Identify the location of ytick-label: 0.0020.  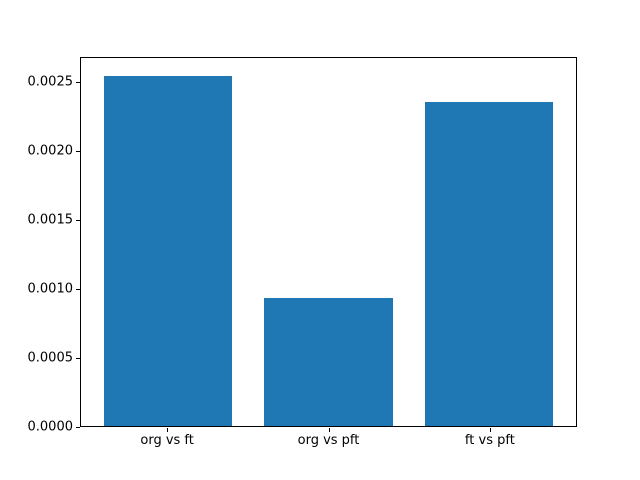
(50, 151).